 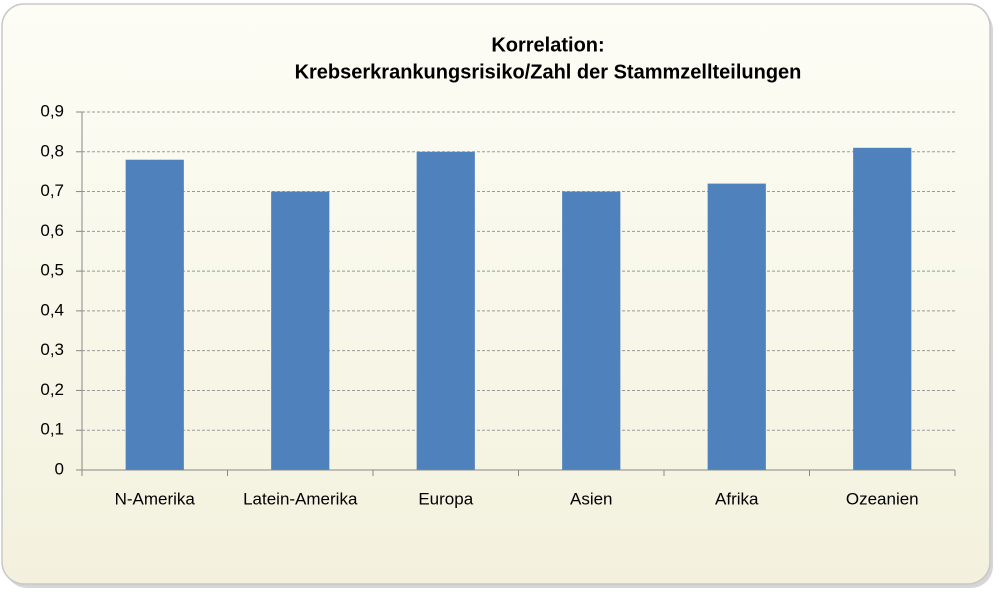 What do you see at coordinates (52, 110) in the screenshot?
I see `y-tick-label: 0,9` at bounding box center [52, 110].